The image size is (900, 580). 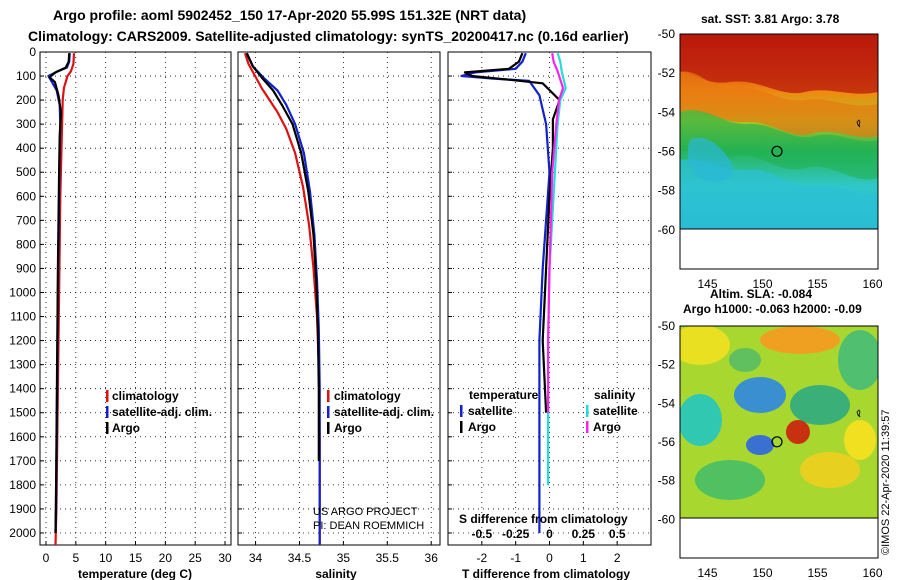 I want to click on sst-green-band, so click(x=779, y=145).